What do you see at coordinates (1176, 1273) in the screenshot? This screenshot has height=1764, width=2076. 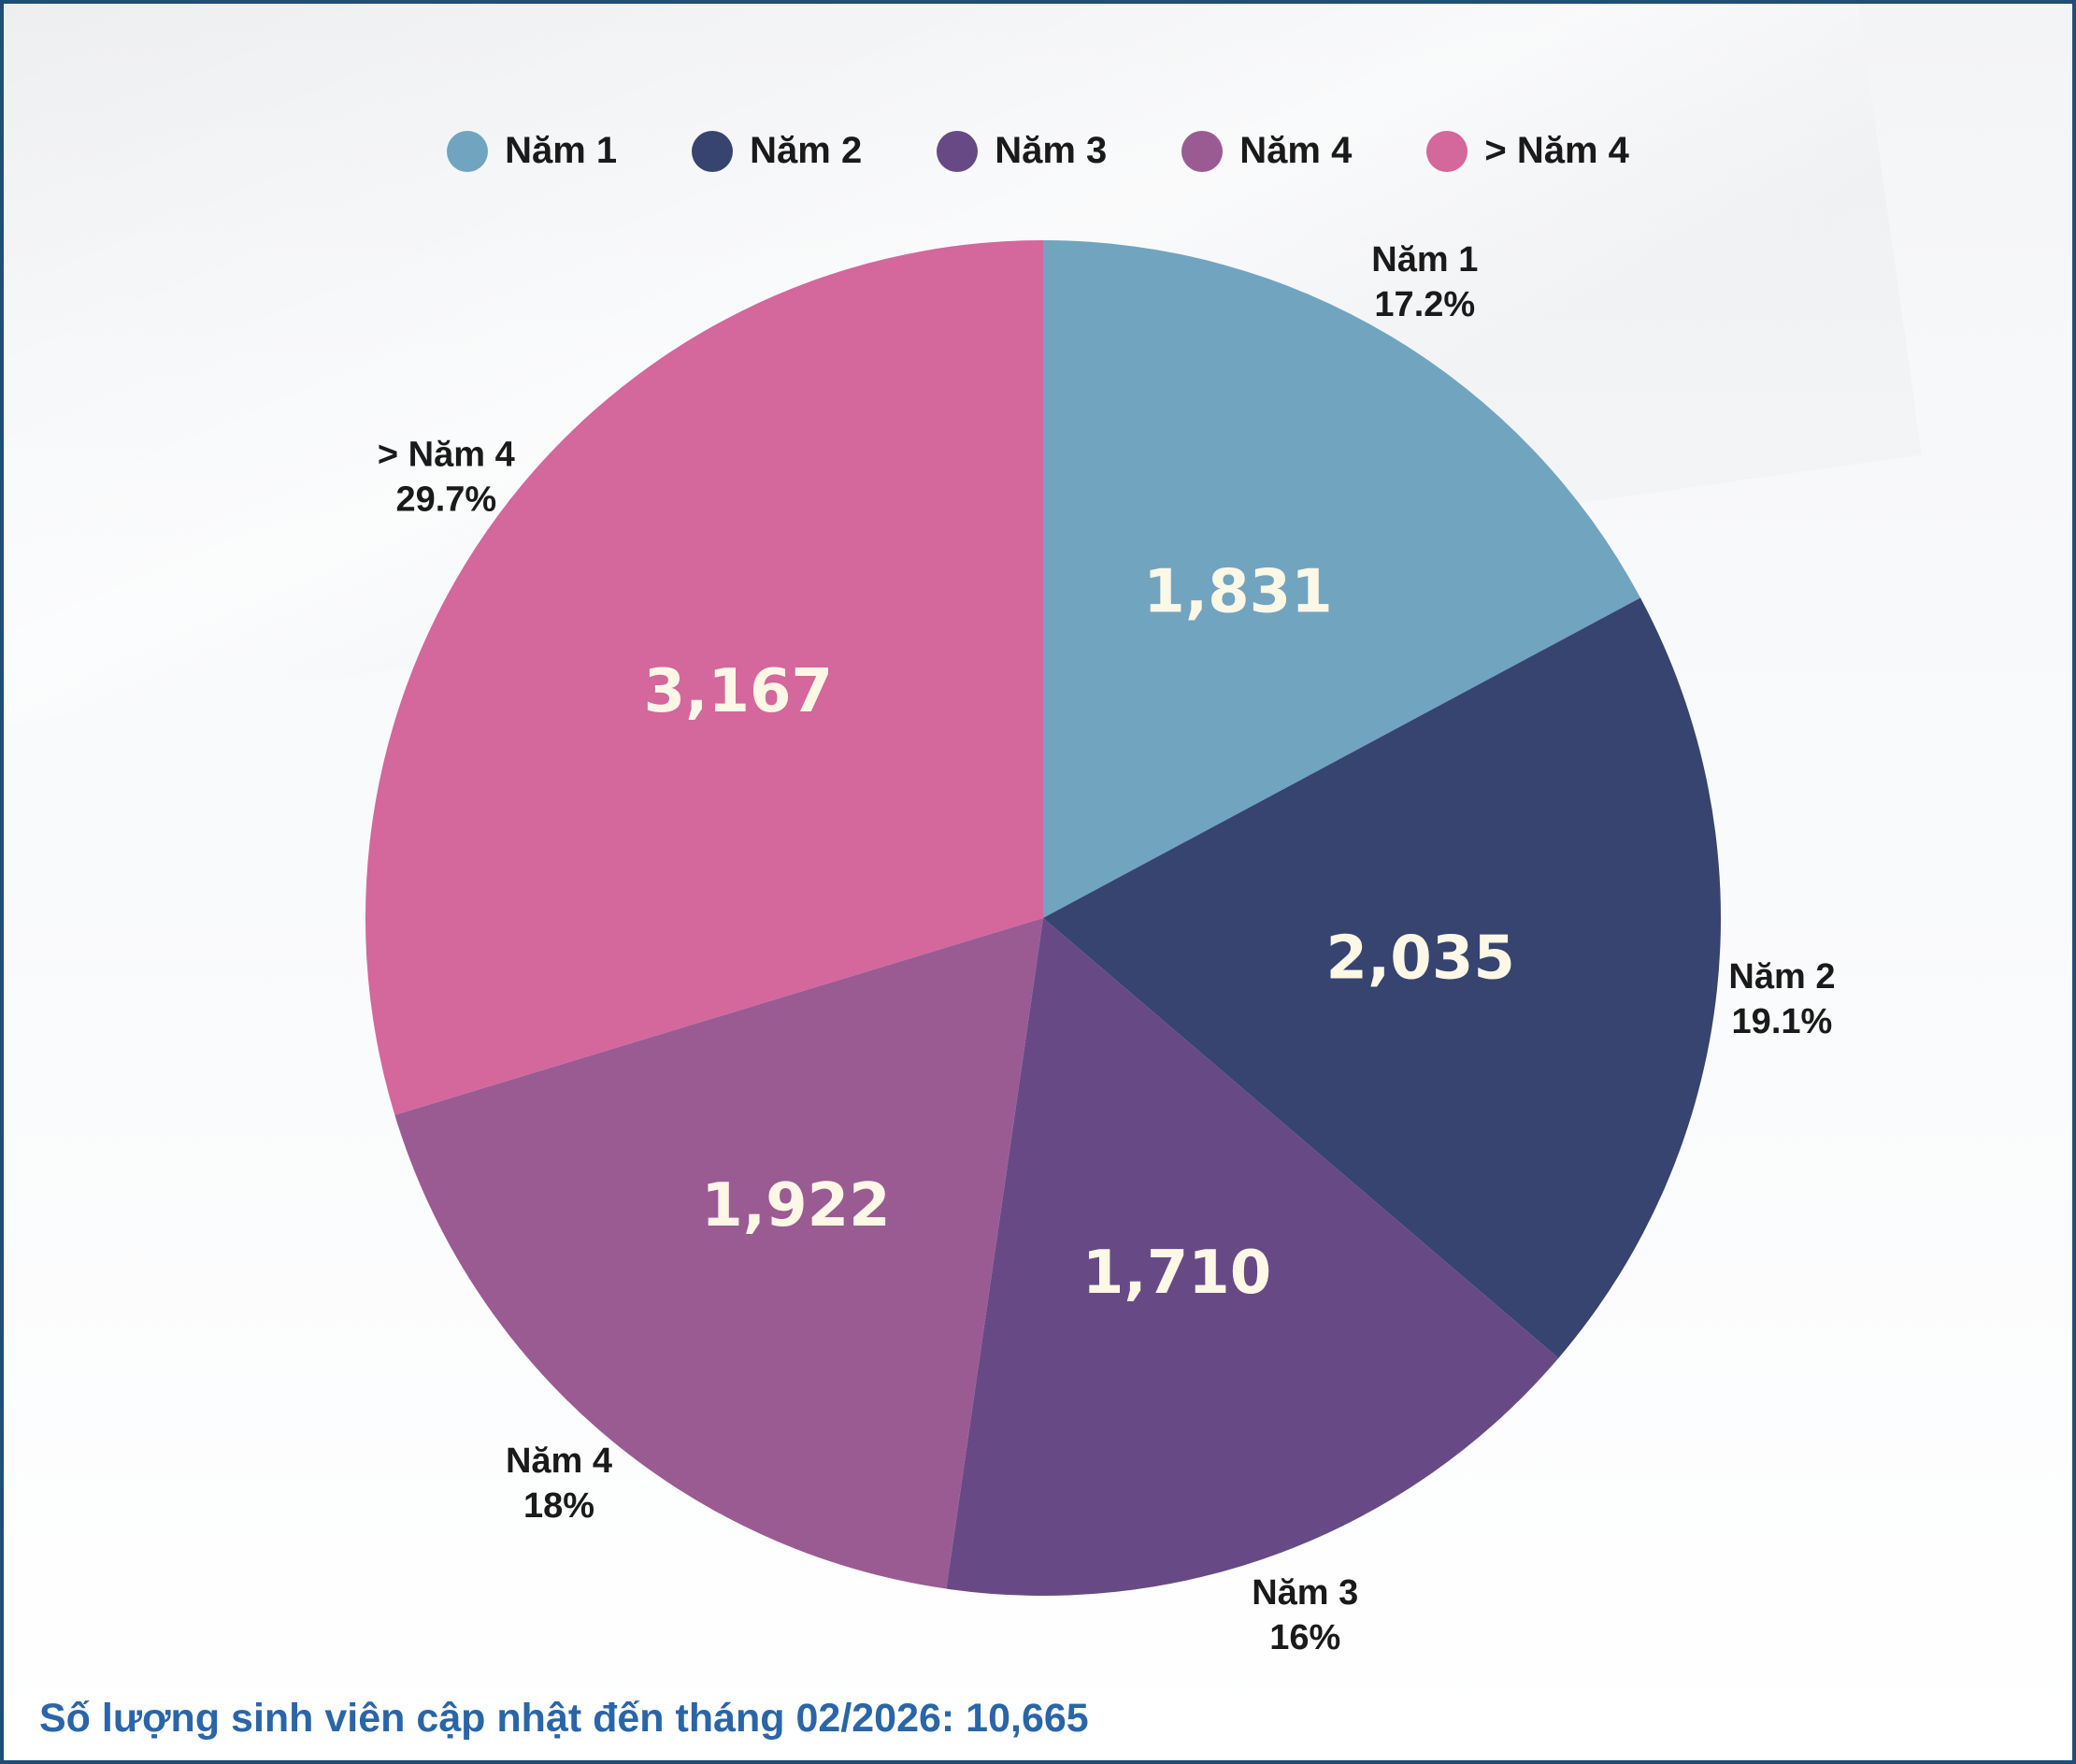 I see `value-label-nam-3: 1,710` at bounding box center [1176, 1273].